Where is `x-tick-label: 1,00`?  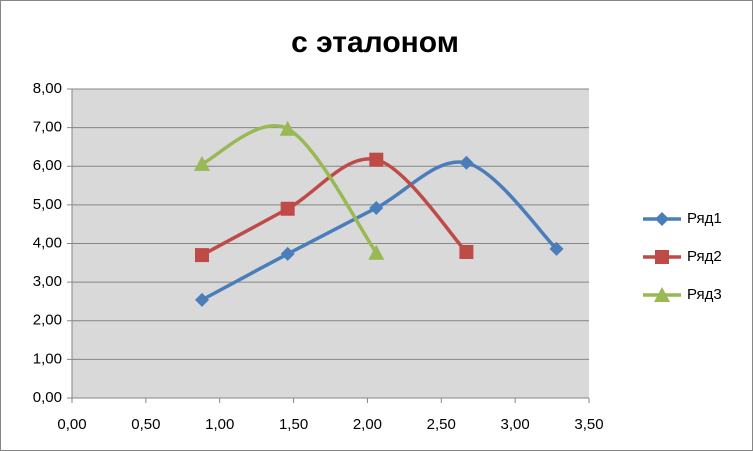
x-tick-label: 1,00 is located at coordinates (219, 424).